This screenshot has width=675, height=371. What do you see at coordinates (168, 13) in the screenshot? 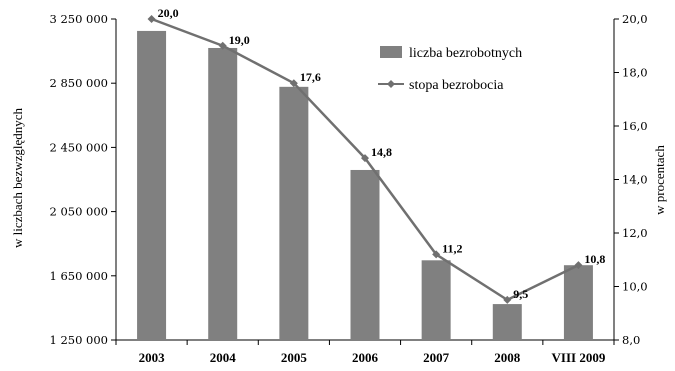
I see `line-data-label: 20,0` at bounding box center [168, 13].